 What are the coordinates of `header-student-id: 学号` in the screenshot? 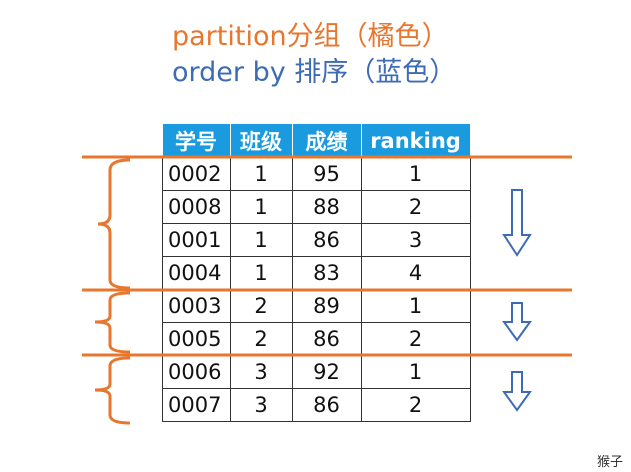 It's located at (196, 141).